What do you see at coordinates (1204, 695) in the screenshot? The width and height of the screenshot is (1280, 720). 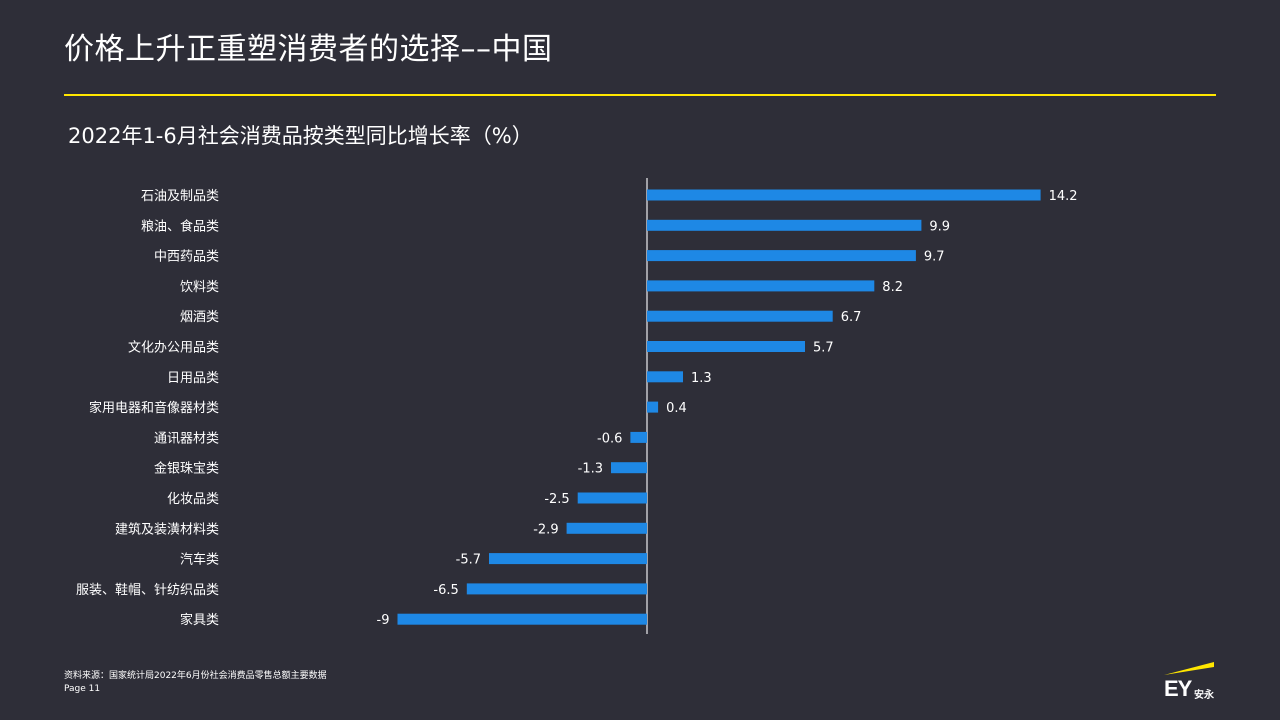 I see `logo-brand-cn: 安永` at bounding box center [1204, 695].